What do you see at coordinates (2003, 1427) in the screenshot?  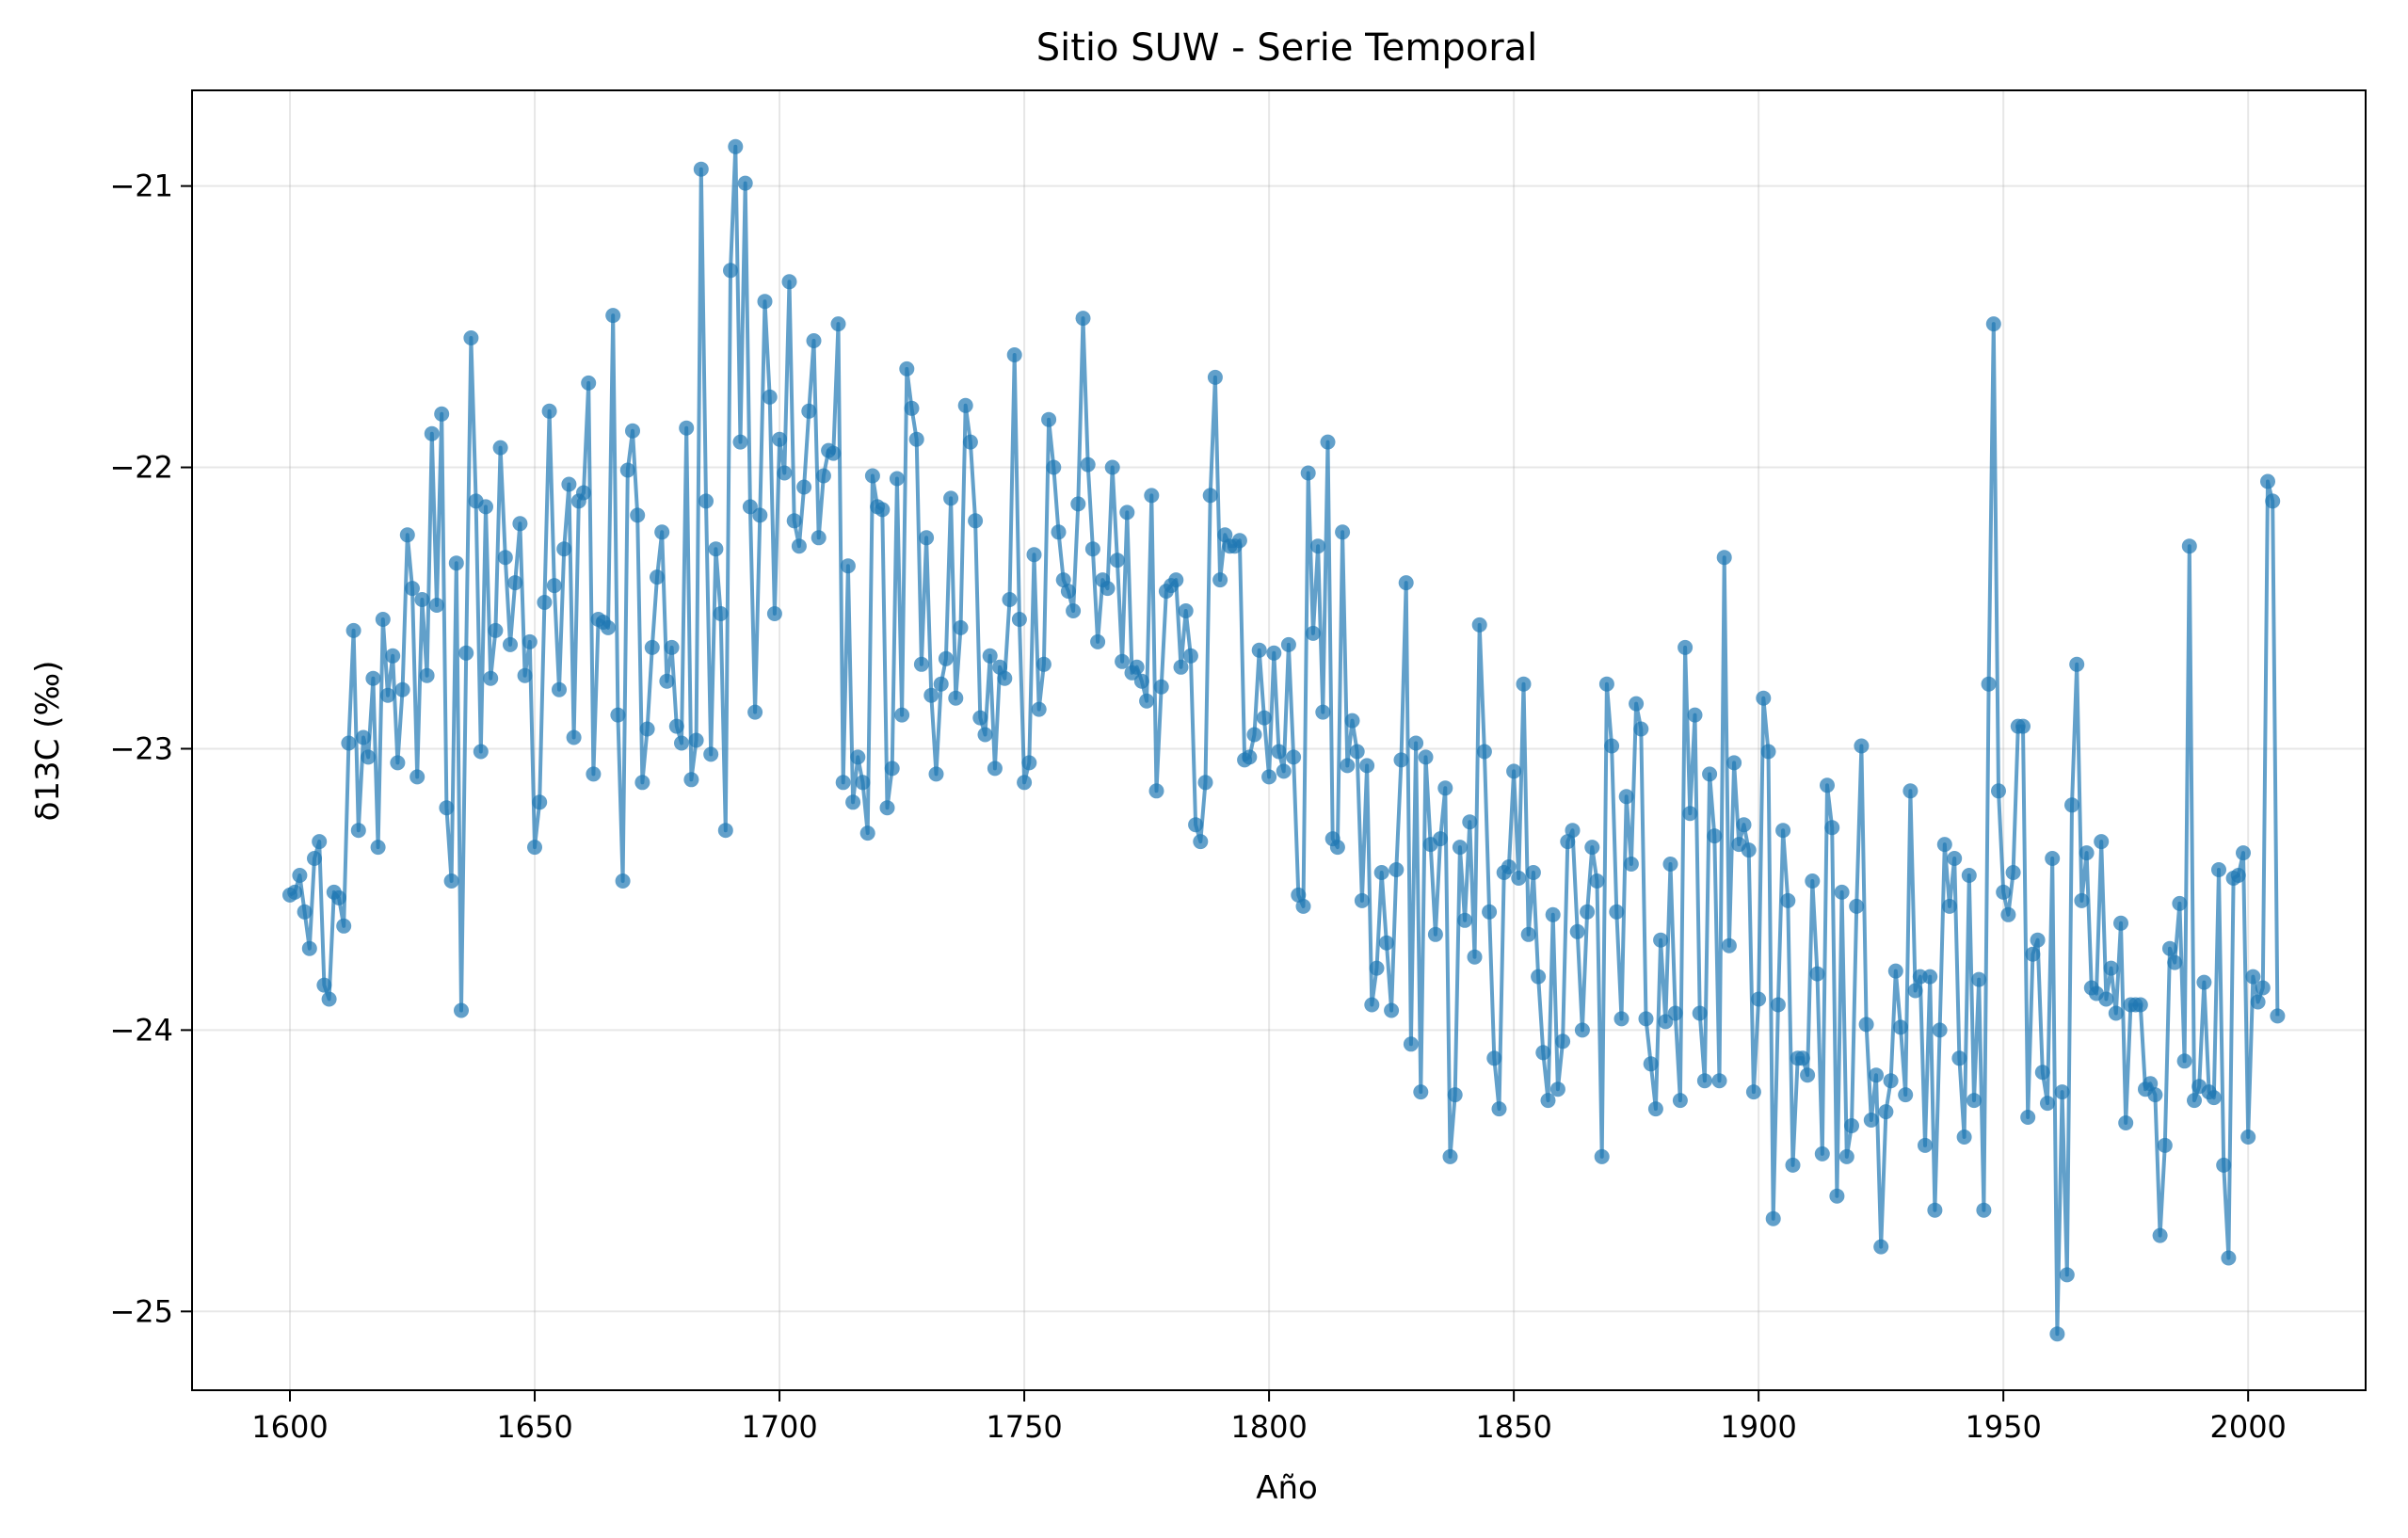 I see `x-tick-label: 1950` at bounding box center [2003, 1427].